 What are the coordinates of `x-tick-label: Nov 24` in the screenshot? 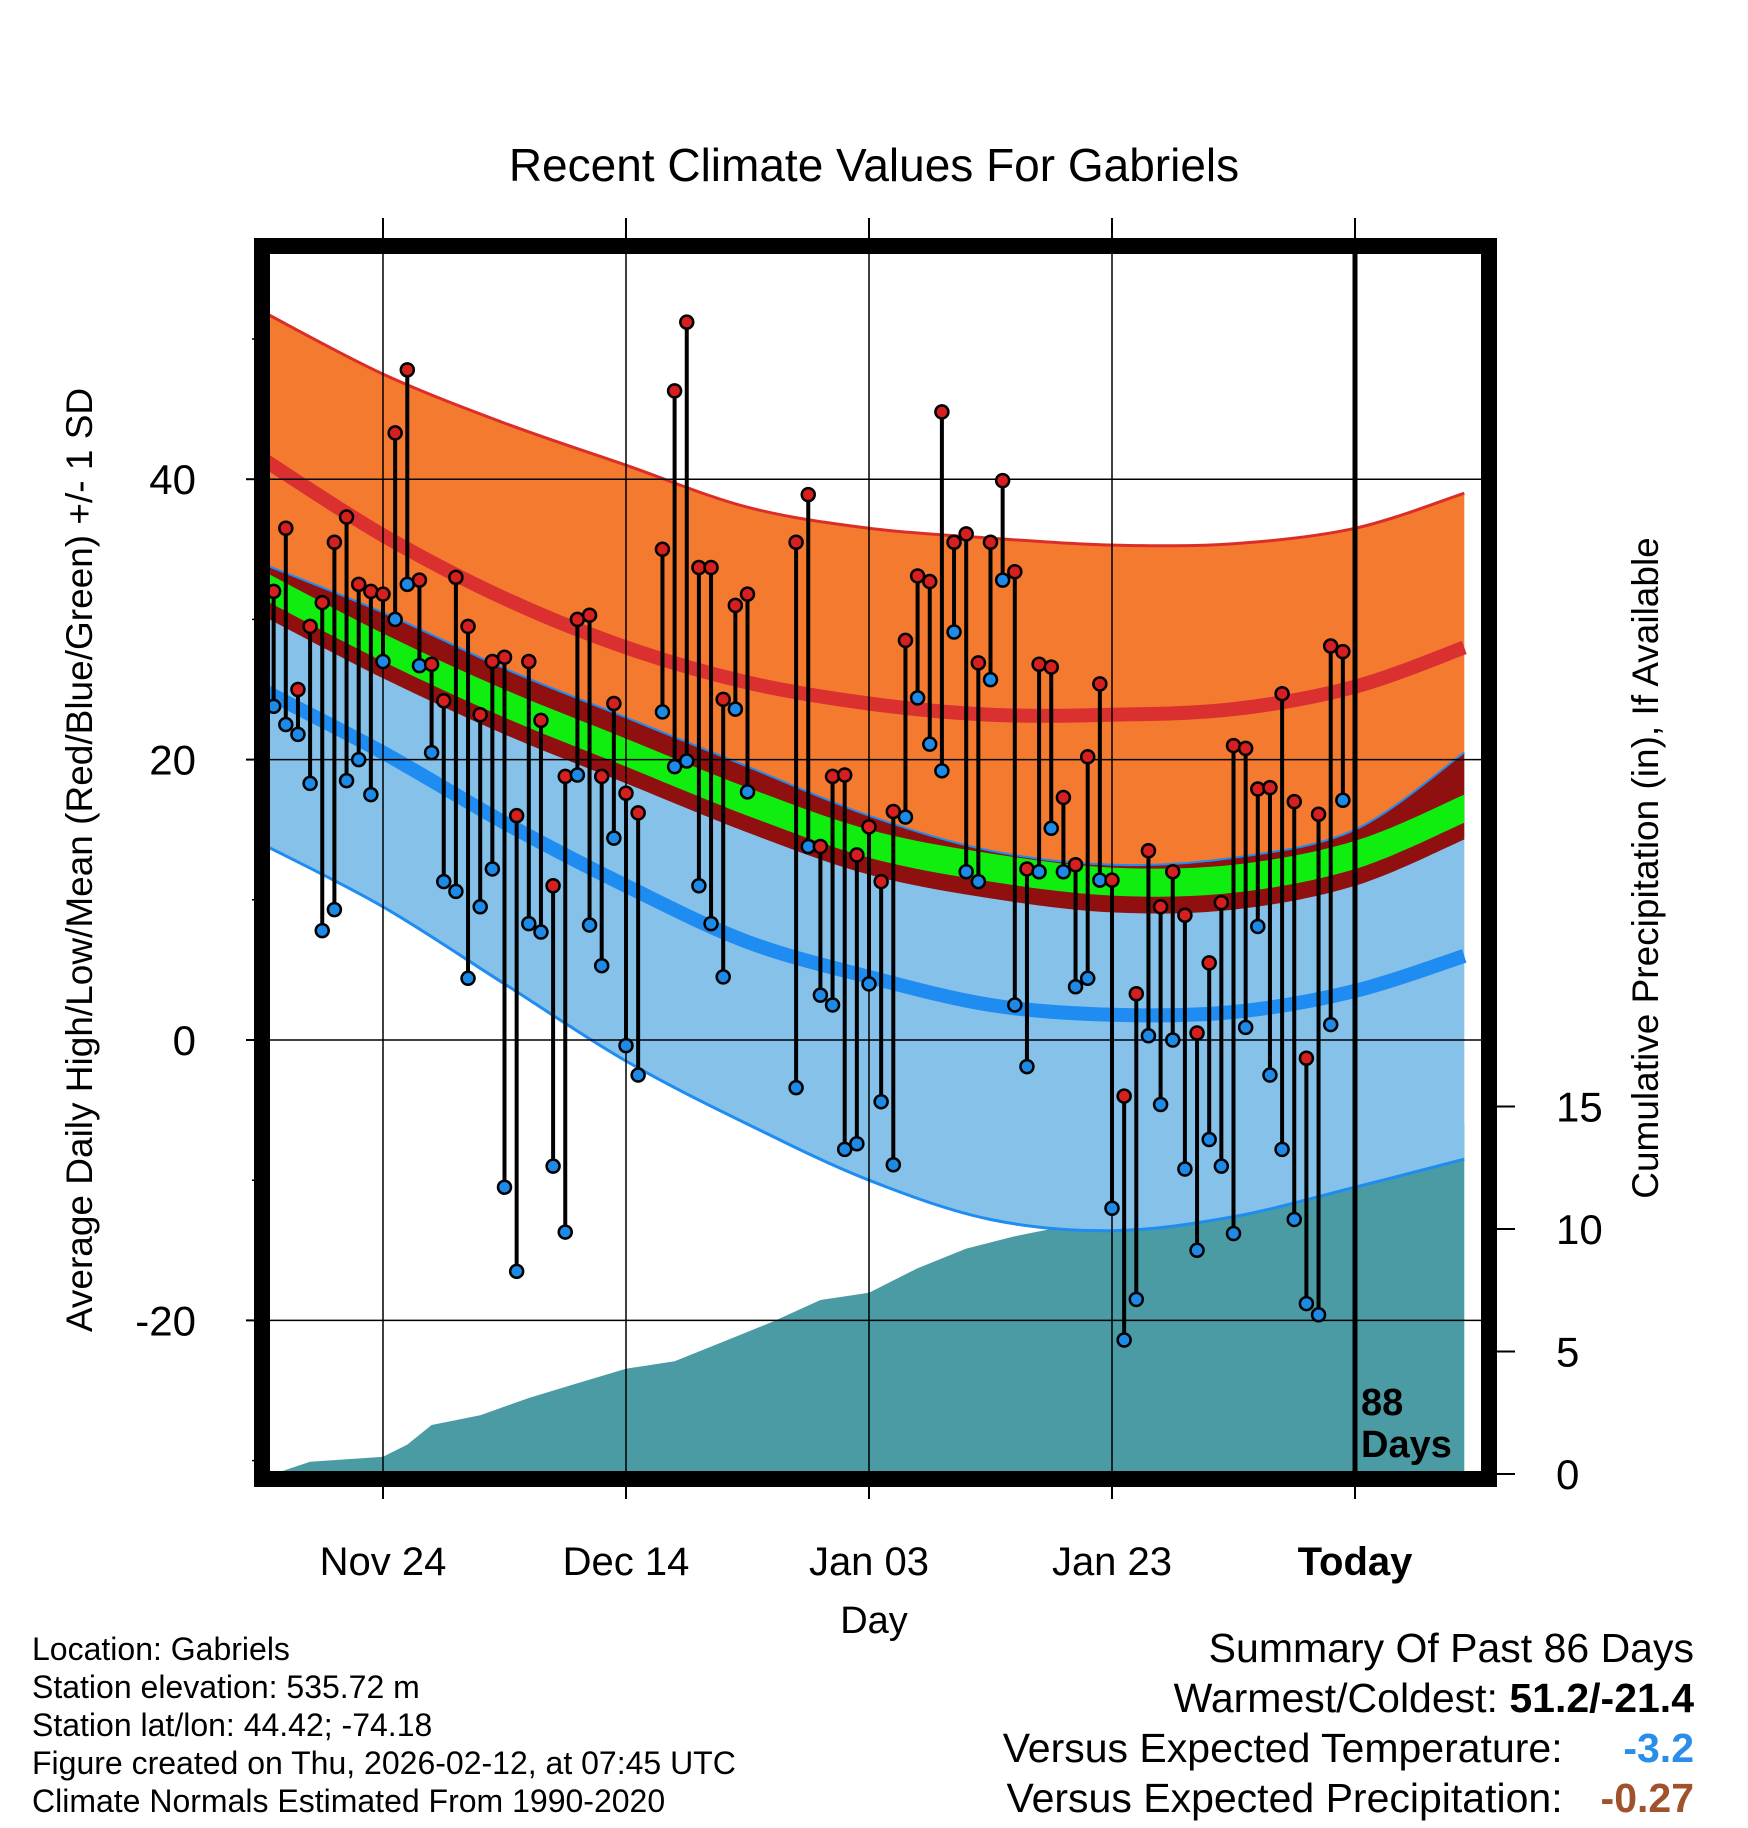 It's located at (383, 1562).